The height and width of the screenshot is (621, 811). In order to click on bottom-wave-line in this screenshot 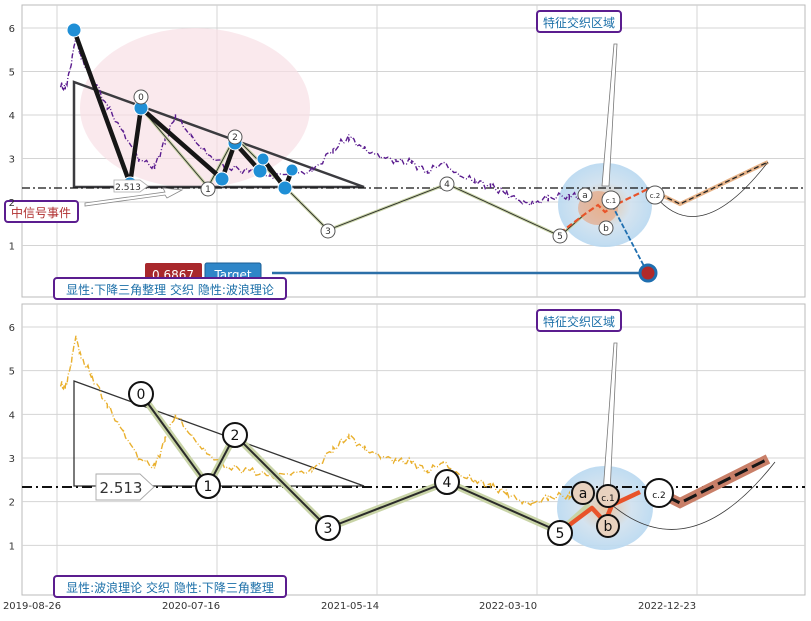, I will do `click(350, 463)`.